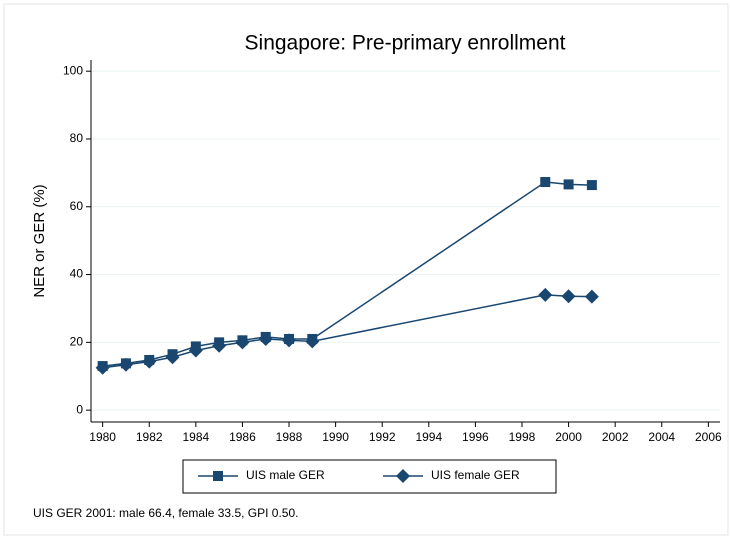  Describe the element at coordinates (475, 437) in the screenshot. I see `x-tick-label: 1996` at that location.